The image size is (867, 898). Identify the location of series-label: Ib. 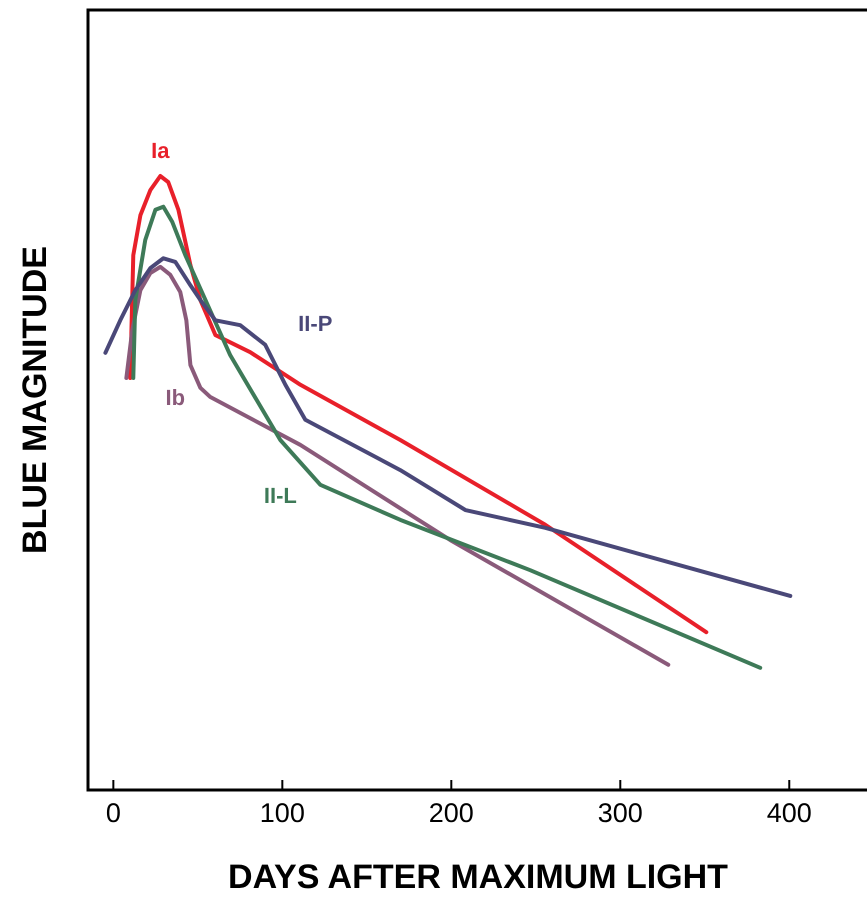
(176, 397).